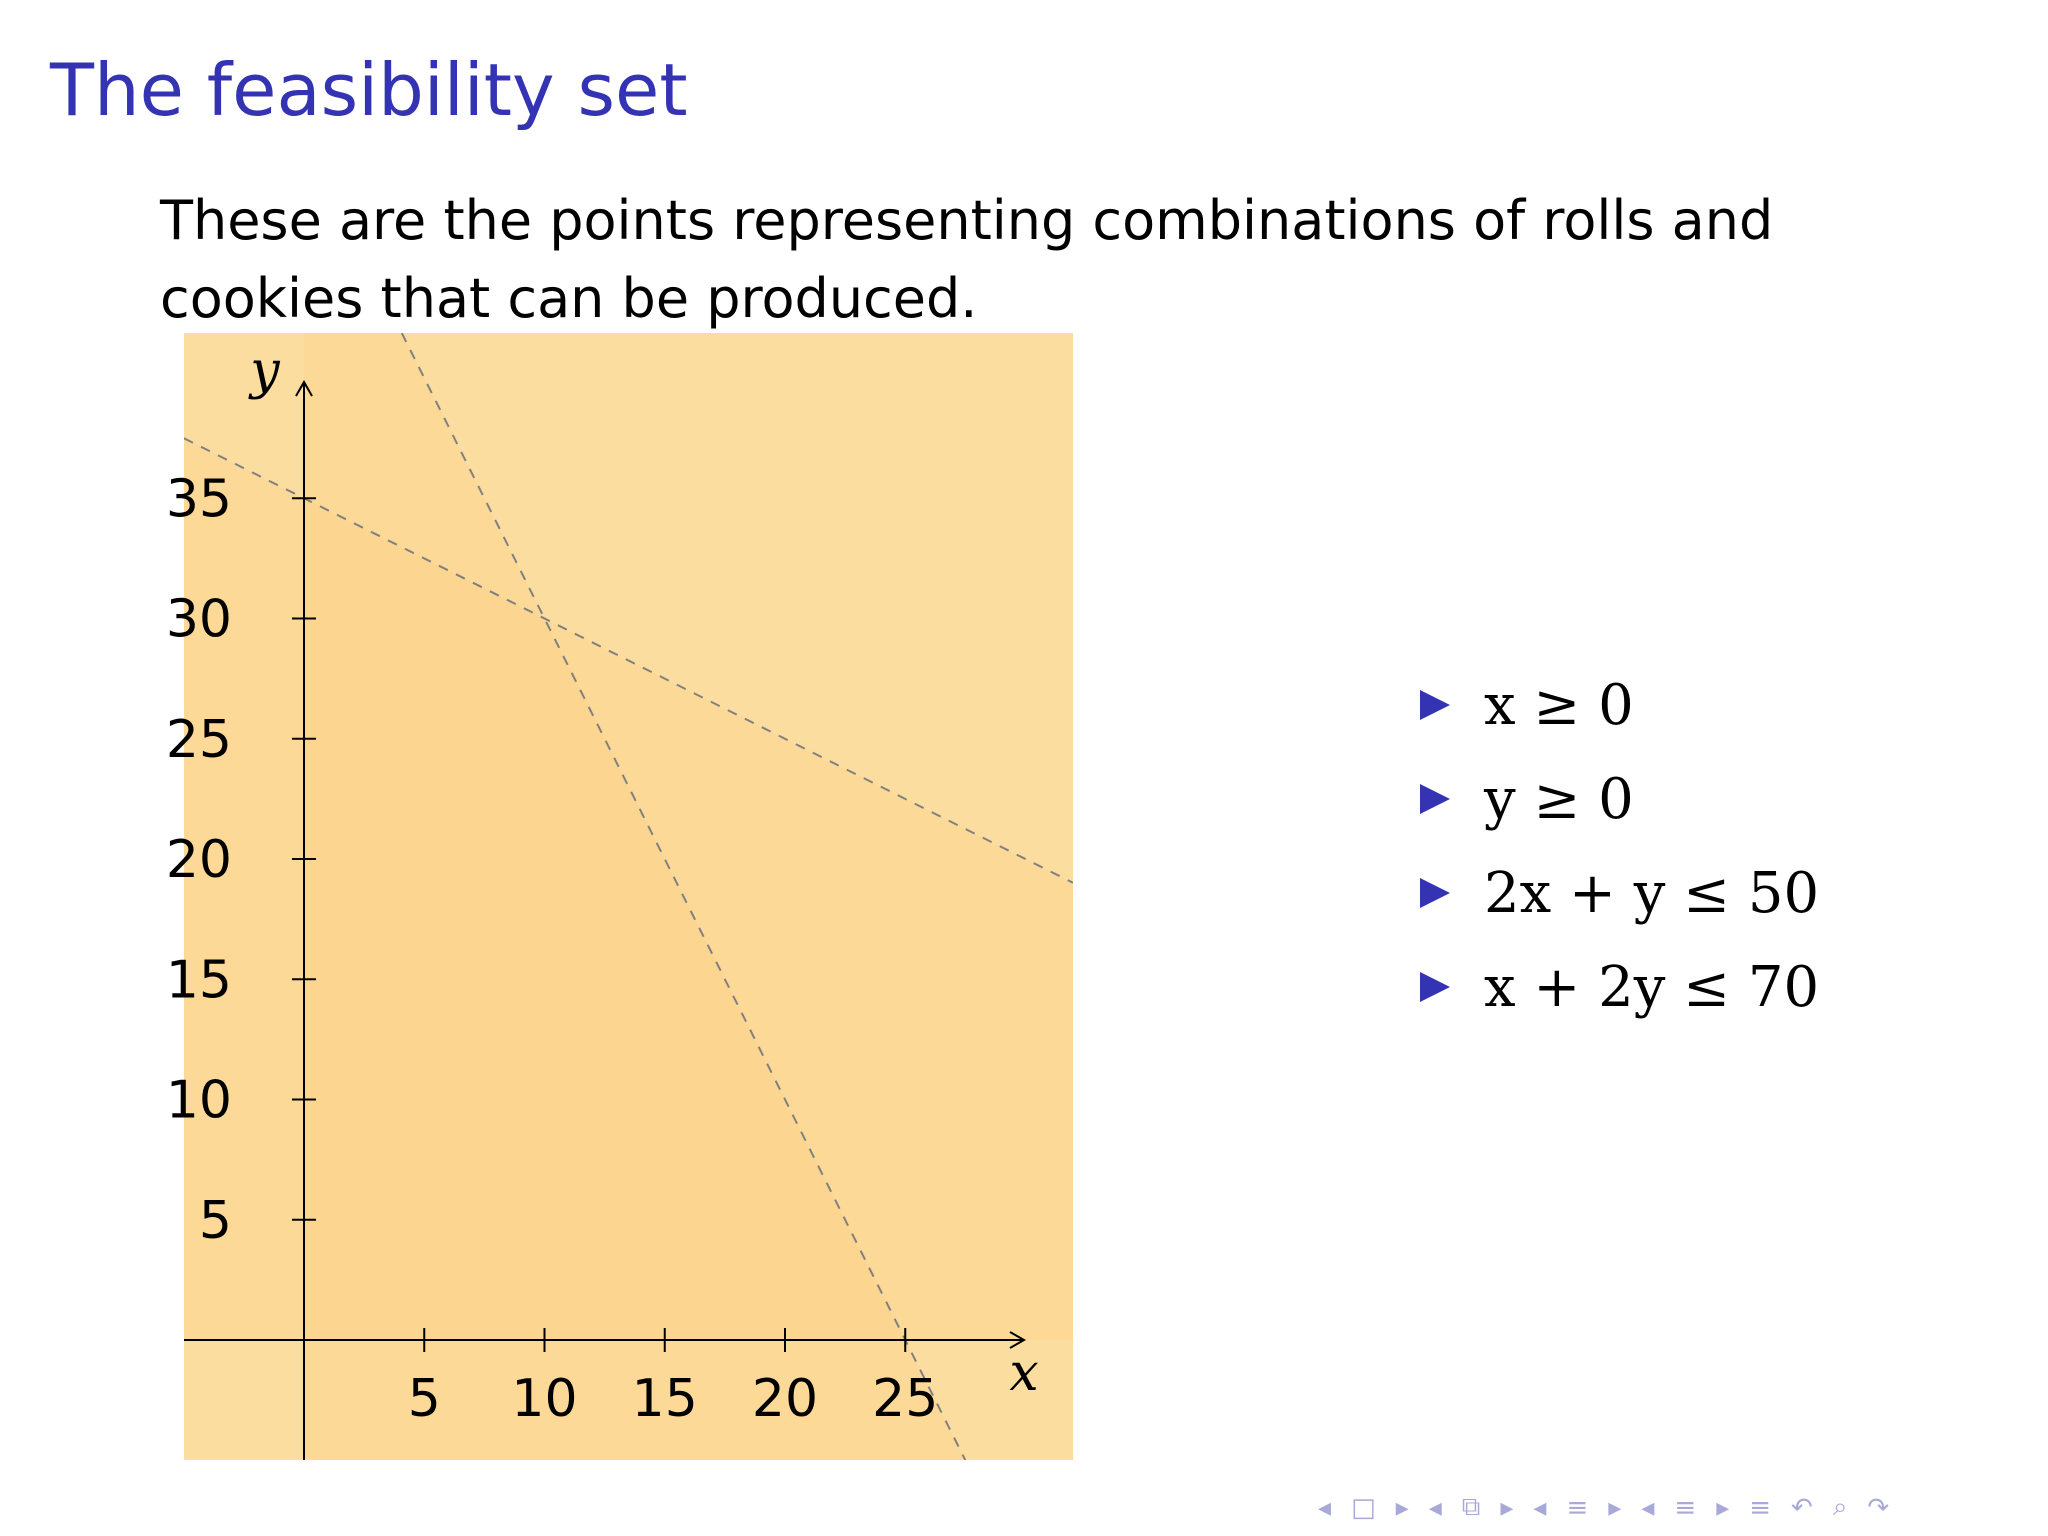 The height and width of the screenshot is (1536, 2048). Describe the element at coordinates (1685, 1507) in the screenshot. I see `nav-section-icon: ≡` at that location.